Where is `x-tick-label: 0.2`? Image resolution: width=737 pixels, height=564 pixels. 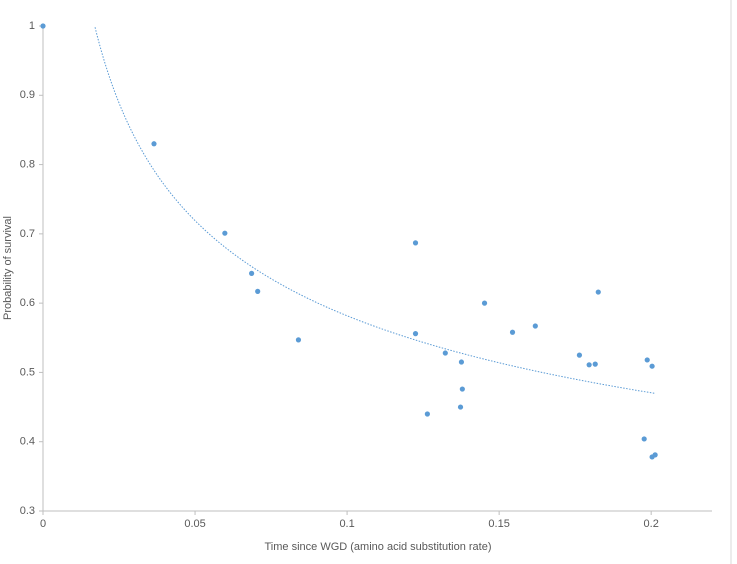 x-tick-label: 0.2 is located at coordinates (651, 524).